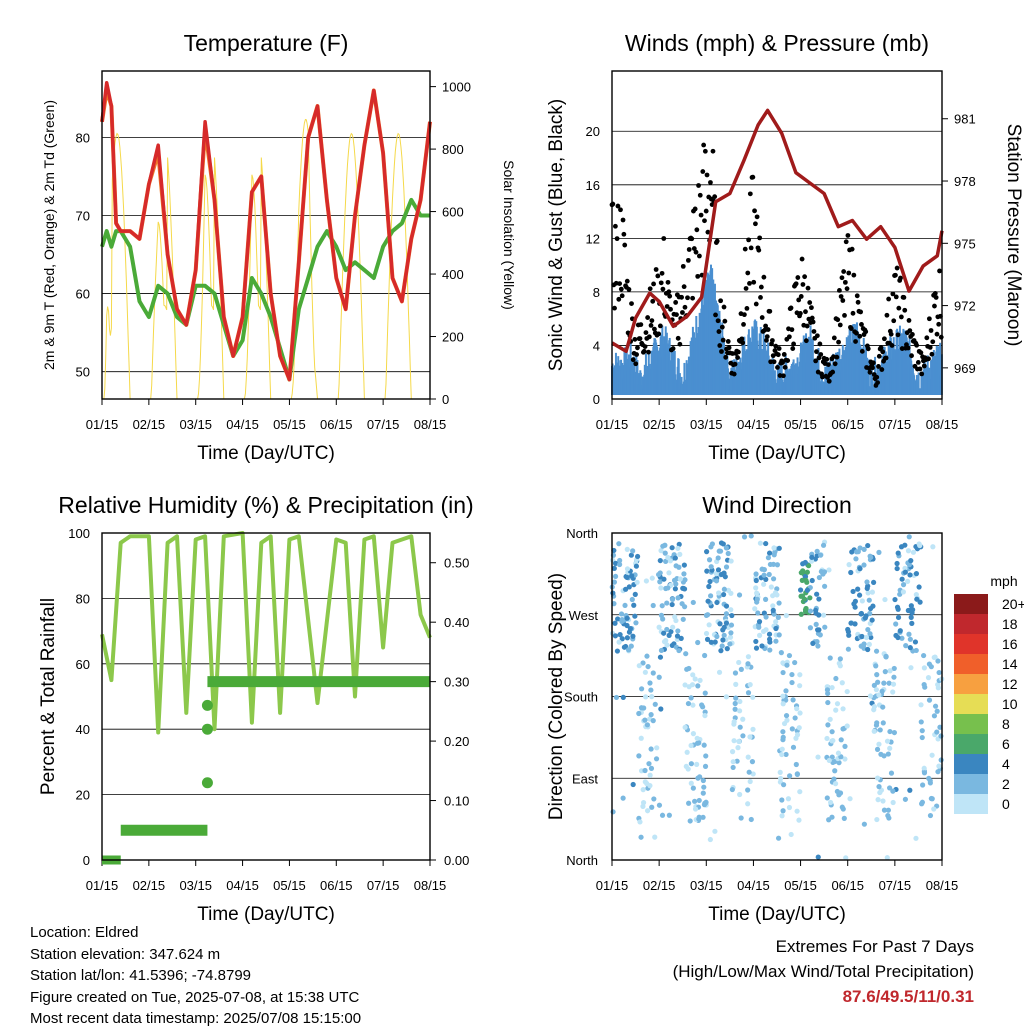  What do you see at coordinates (83, 598) in the screenshot?
I see `y-tick-label: 80` at bounding box center [83, 598].